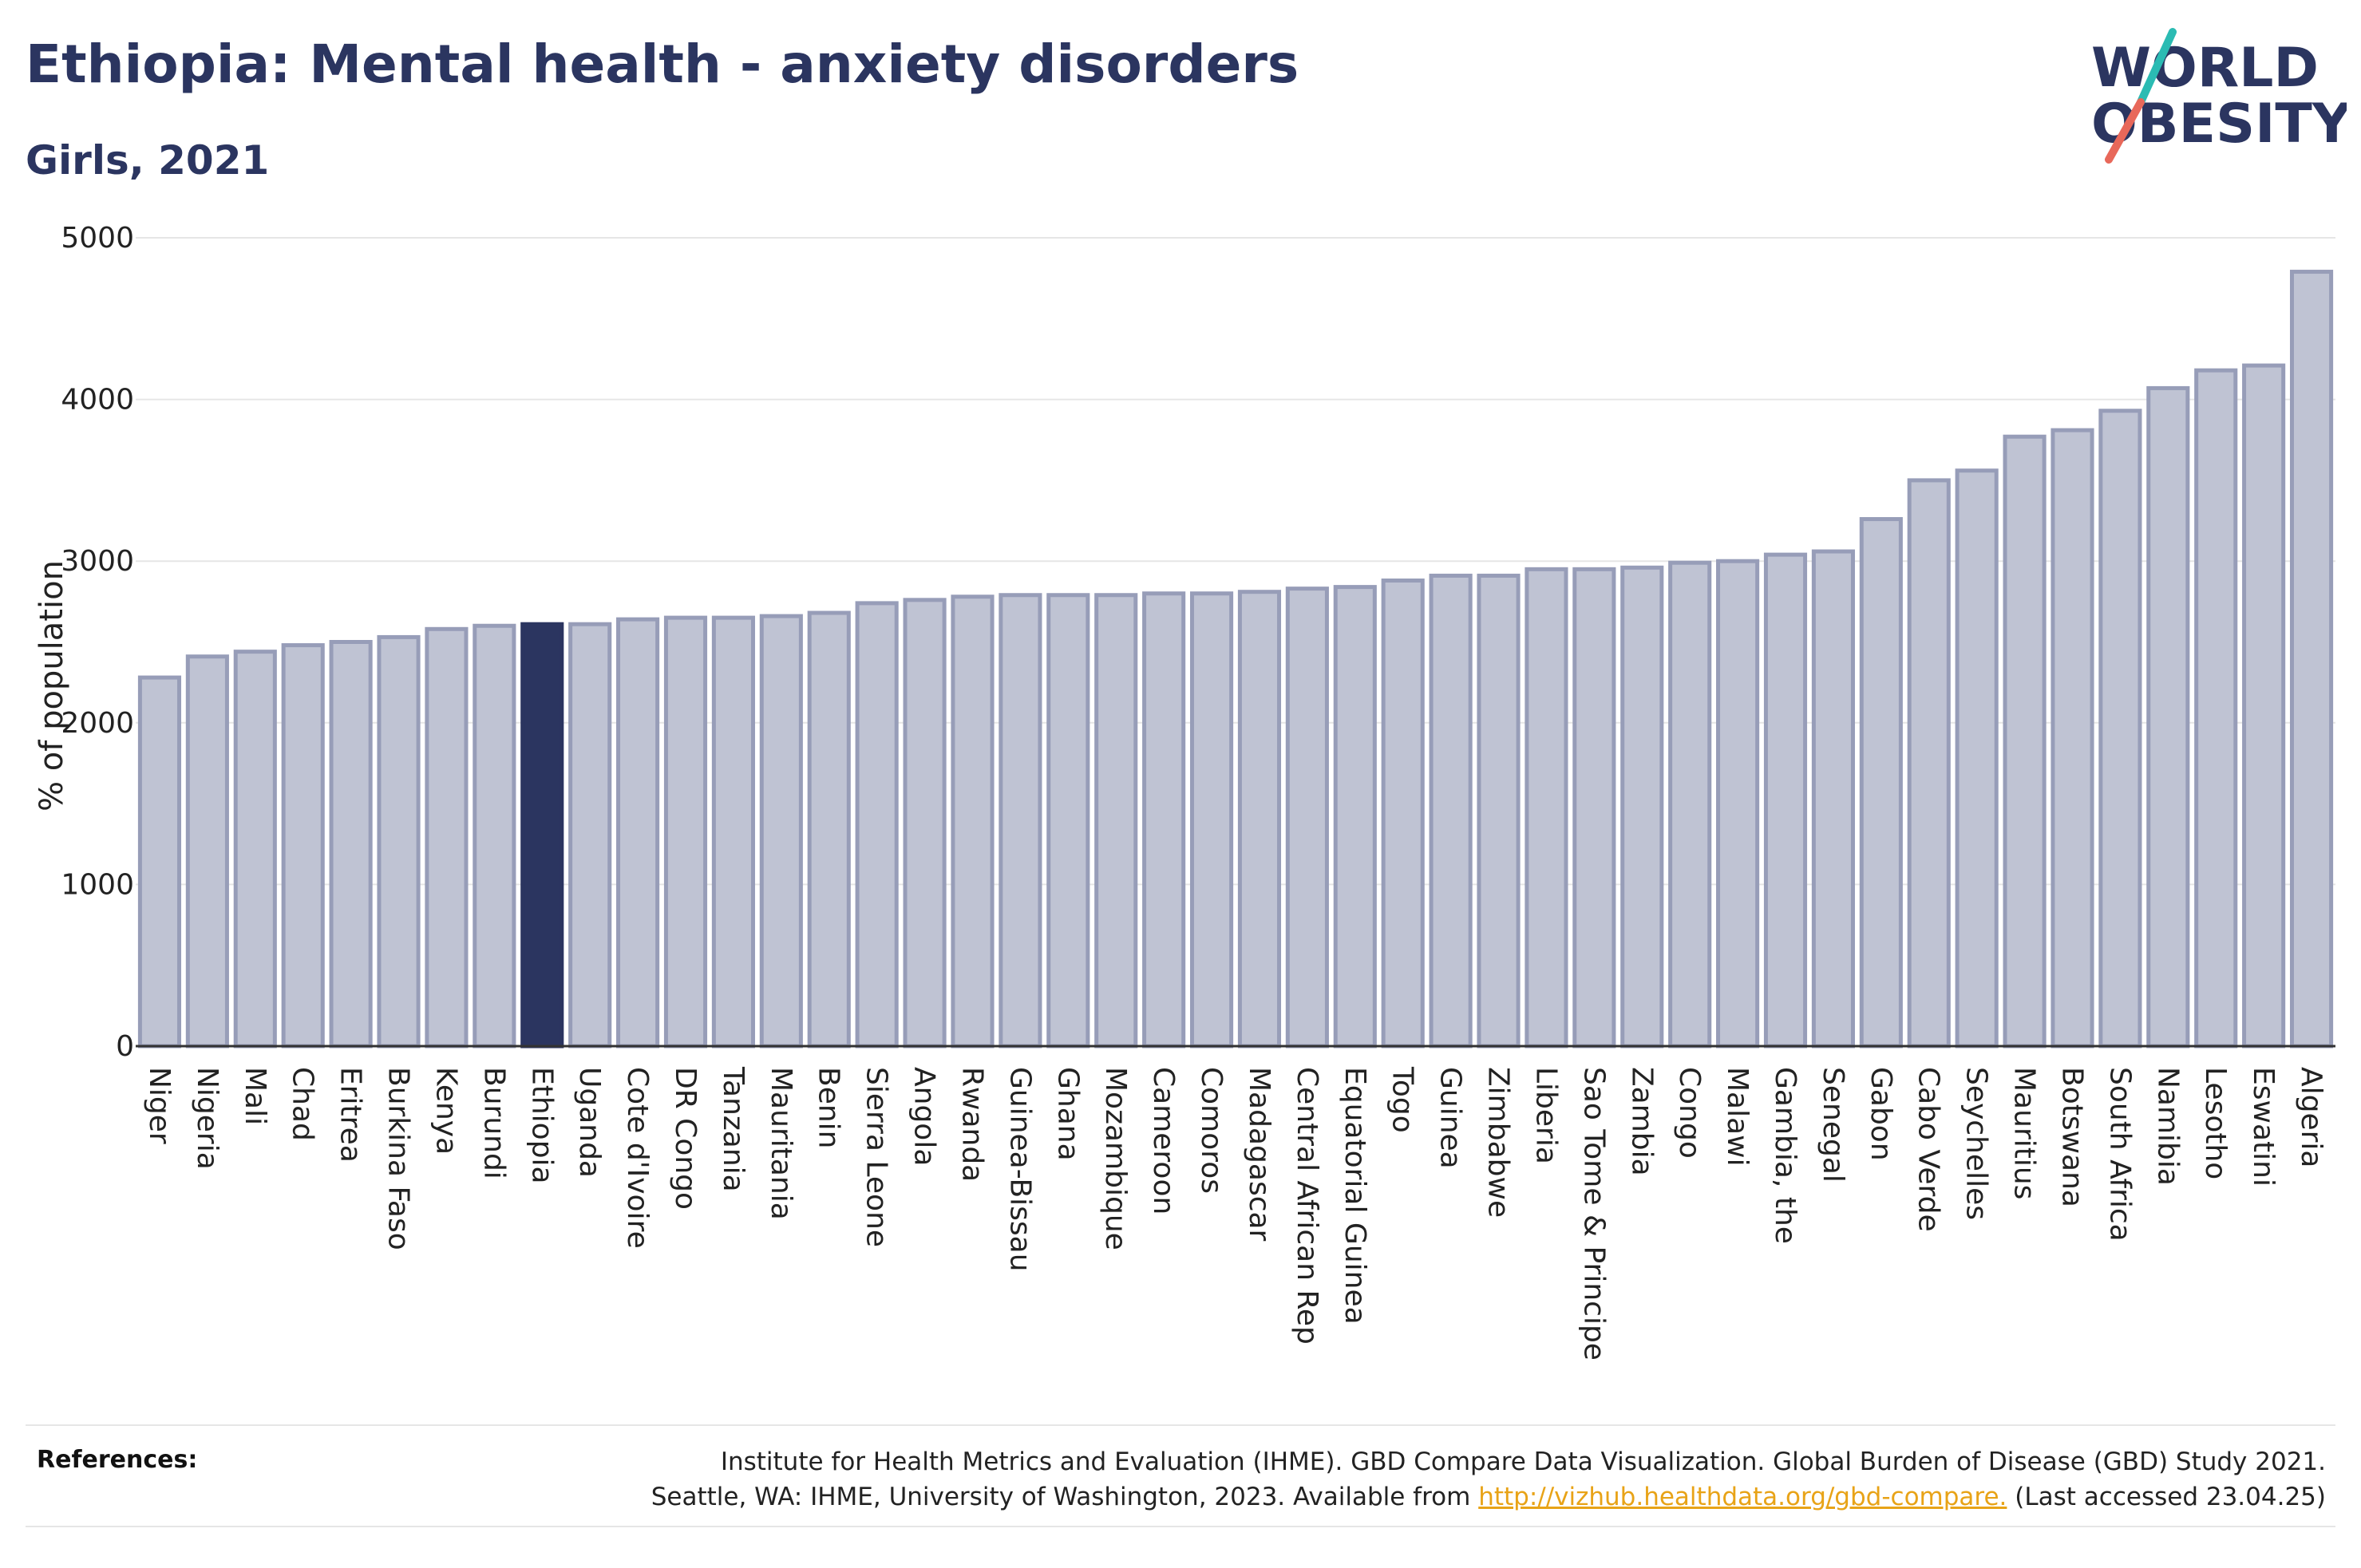  Describe the element at coordinates (1307, 1206) in the screenshot. I see `x-tick-label: Central African Rep` at that location.